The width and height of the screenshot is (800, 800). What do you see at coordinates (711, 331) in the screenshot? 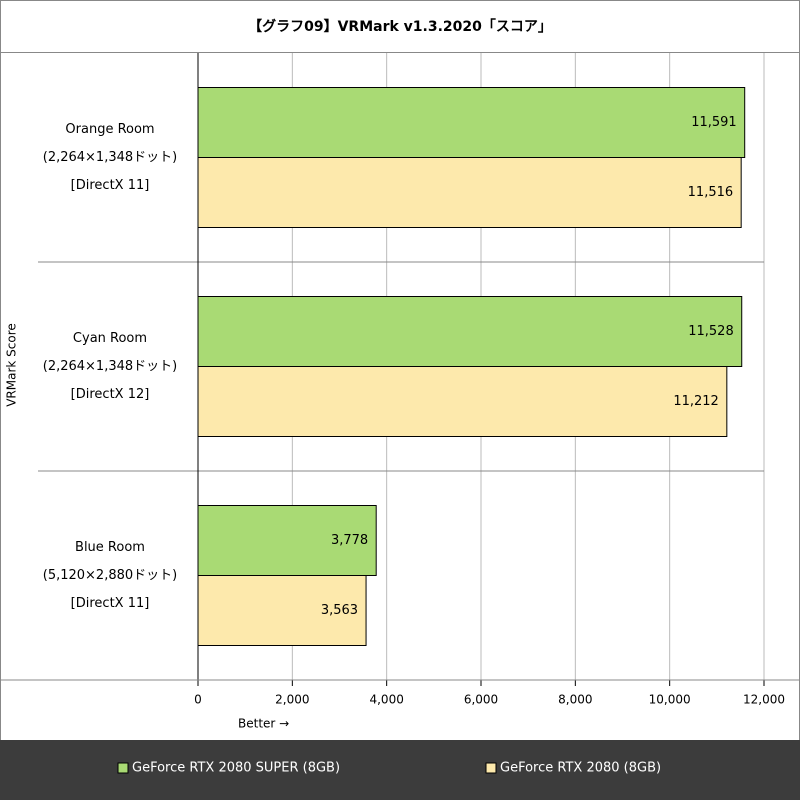
I see `value-label: 11,528` at bounding box center [711, 331].